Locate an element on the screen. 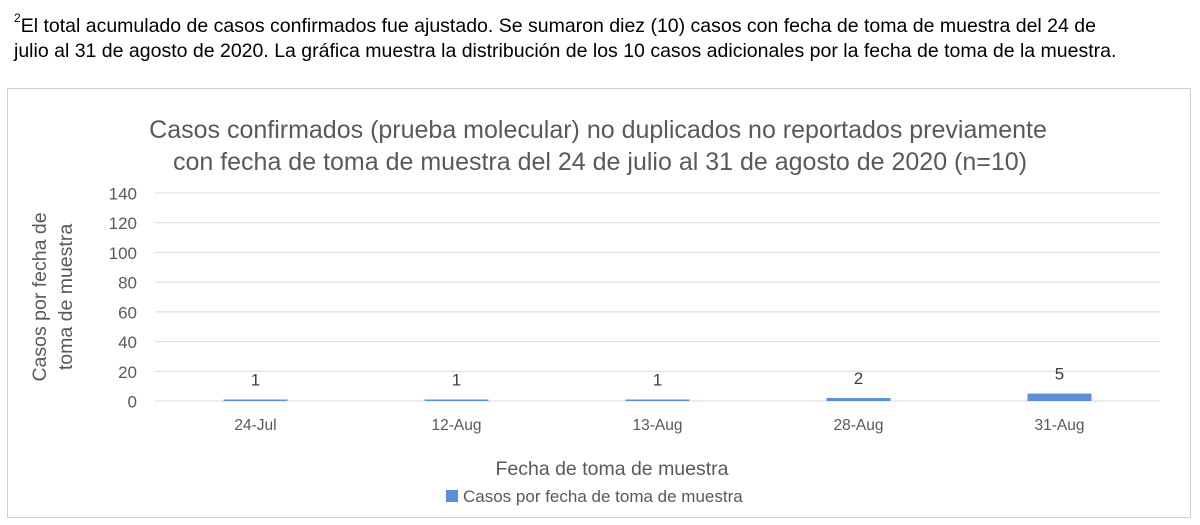 This screenshot has height=525, width=1200. bar-24-Jul is located at coordinates (255, 400).